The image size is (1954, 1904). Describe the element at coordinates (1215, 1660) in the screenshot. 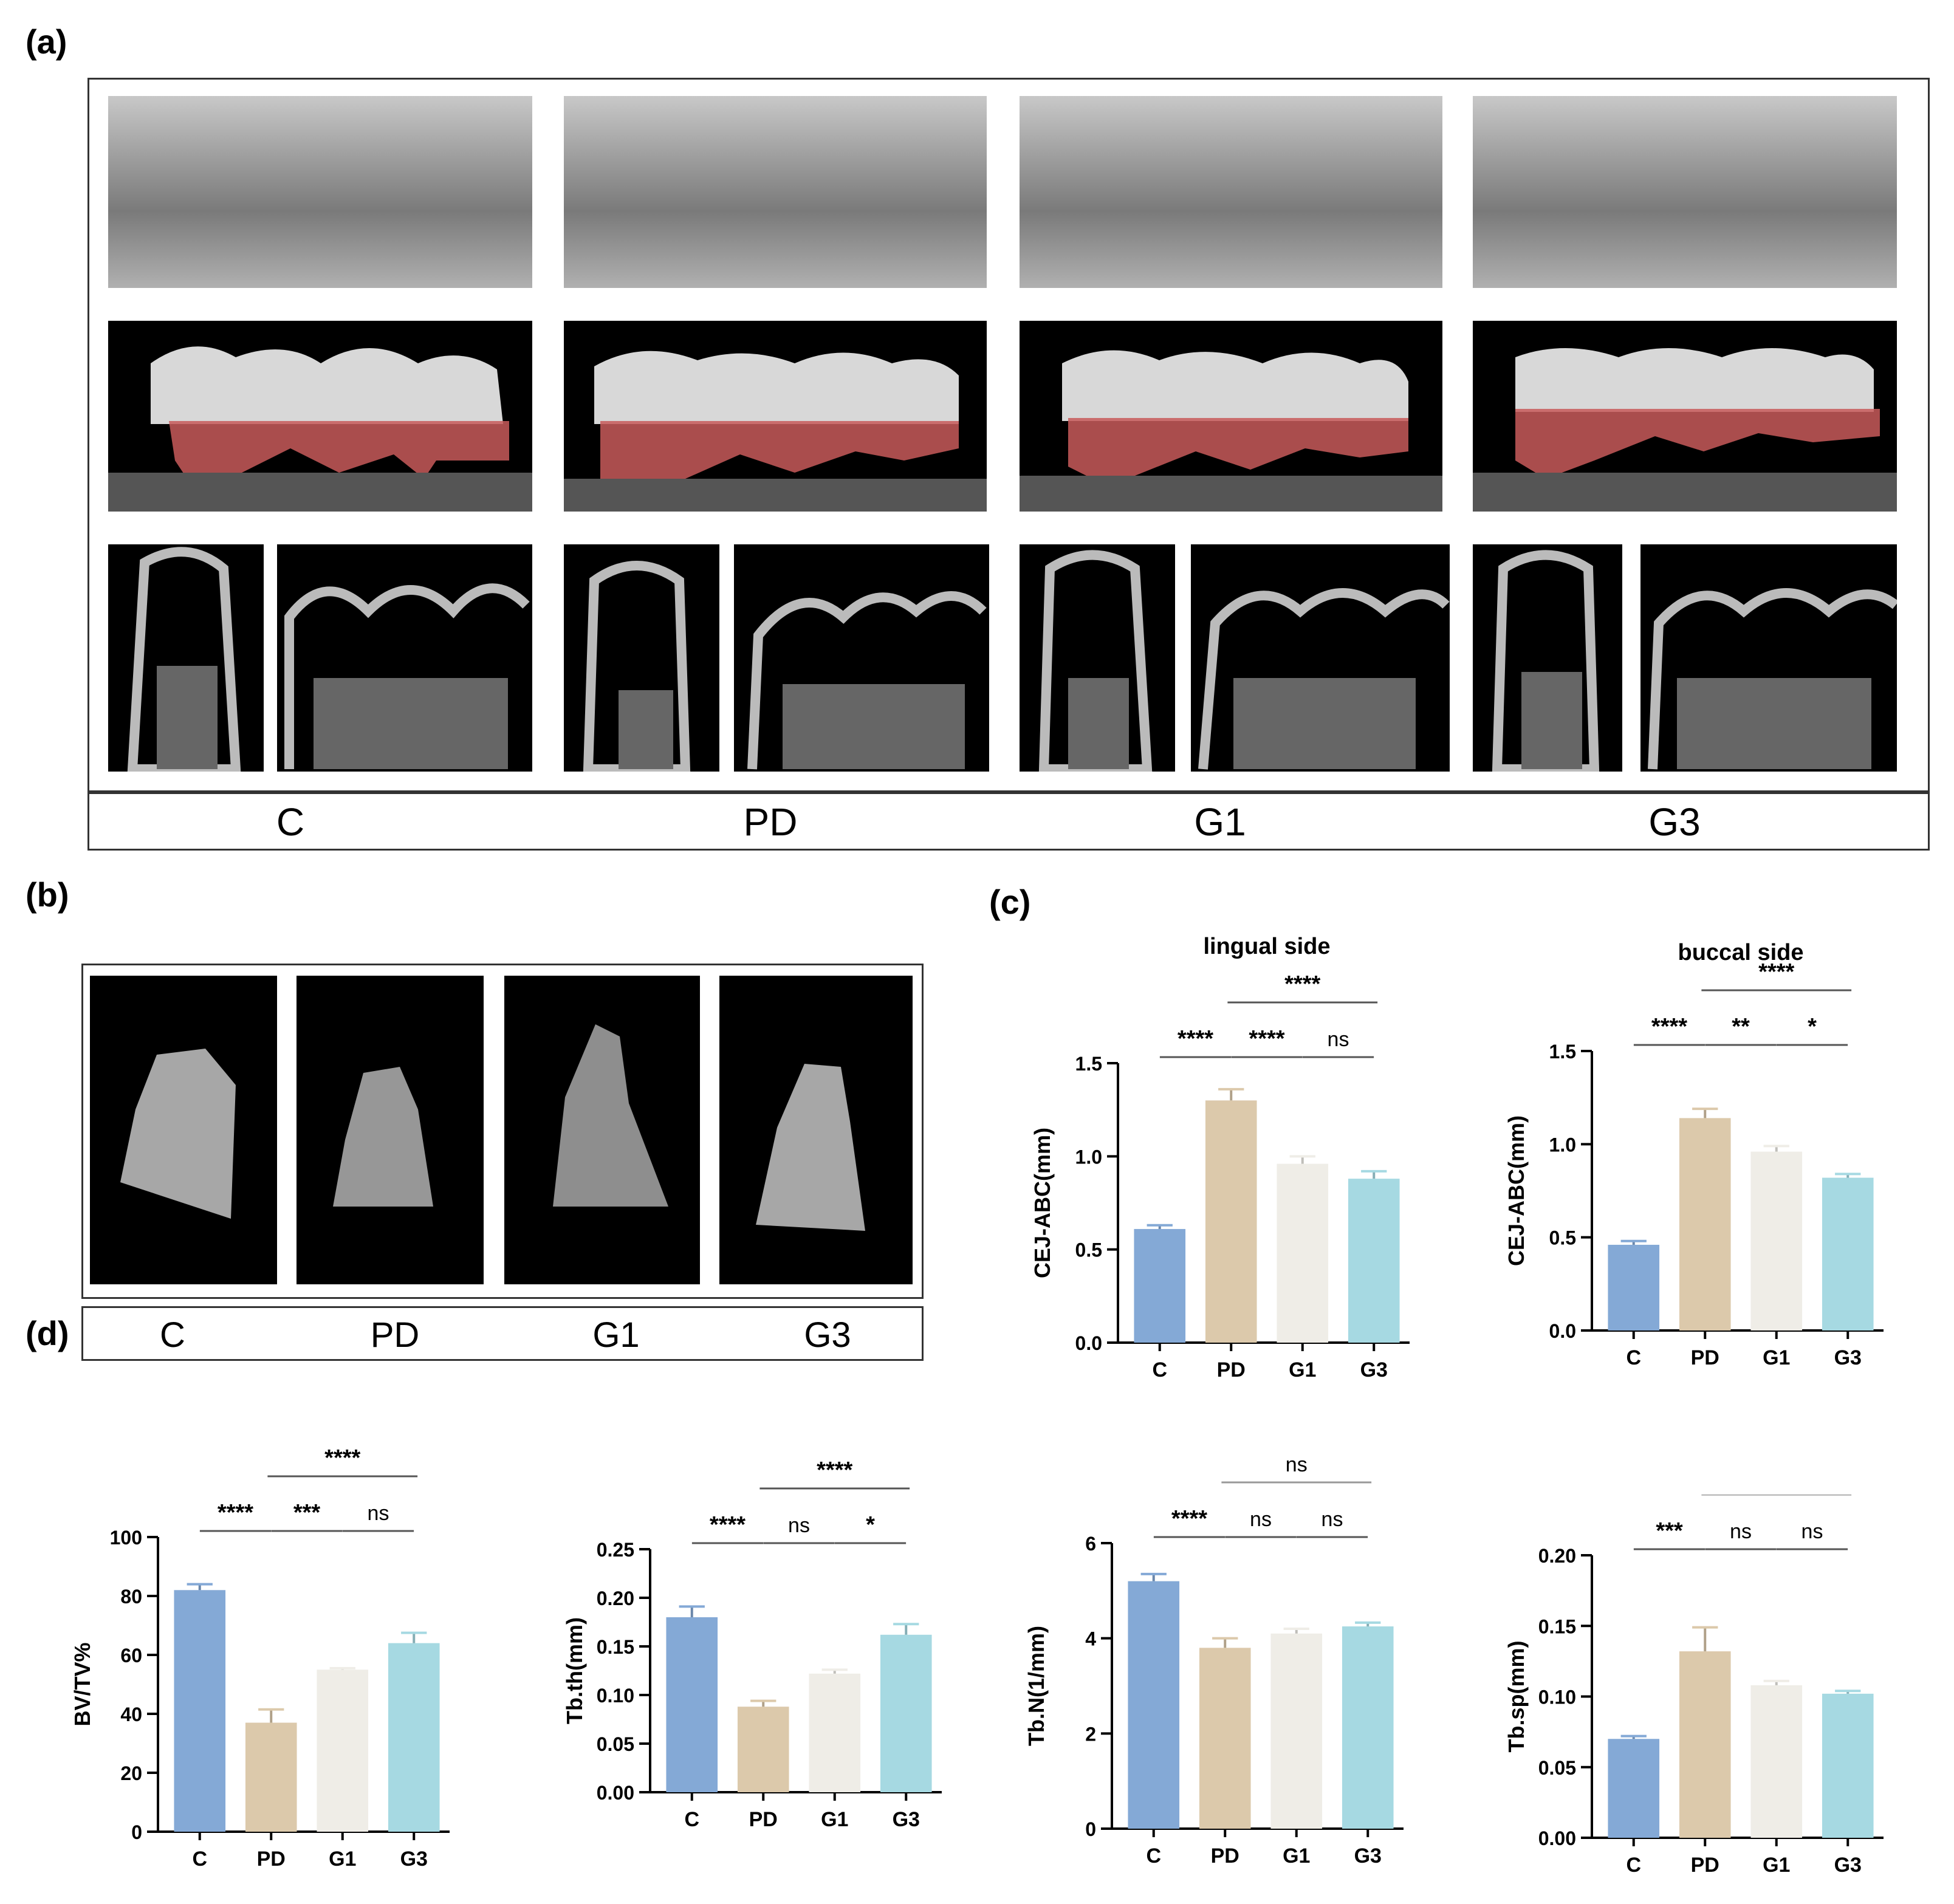

I see `chart-tb-n: 0 2 4 6 Tb.N(1/mm) C PD G1 G3 **** ns ns ns` at that location.